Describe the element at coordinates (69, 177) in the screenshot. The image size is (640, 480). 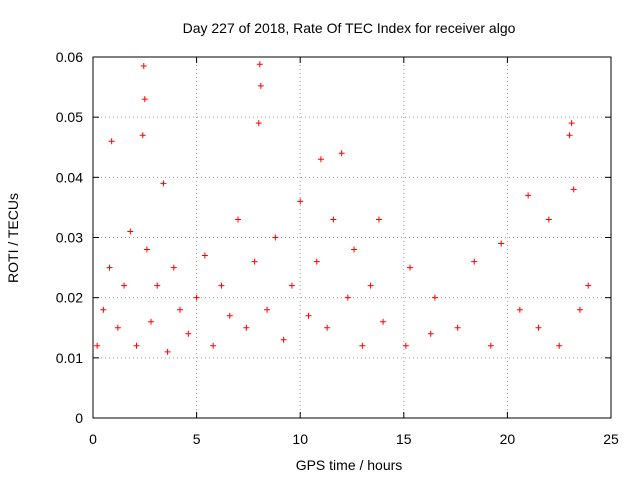
I see `y-tick-label: 0.04` at that location.